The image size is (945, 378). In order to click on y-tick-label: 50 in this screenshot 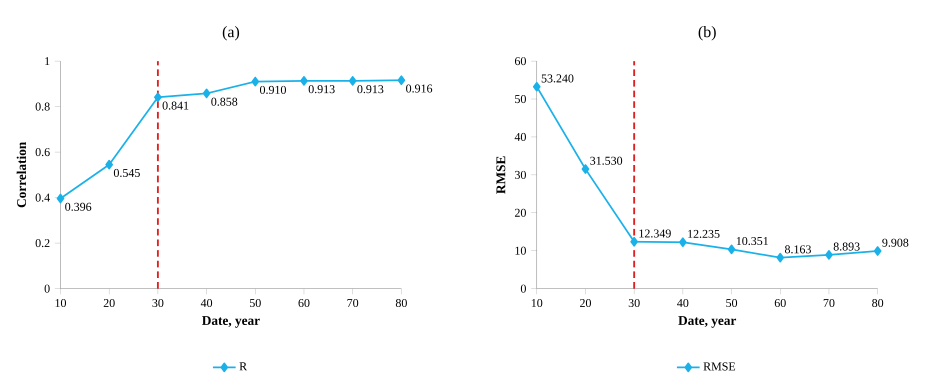, I will do `click(520, 99)`.